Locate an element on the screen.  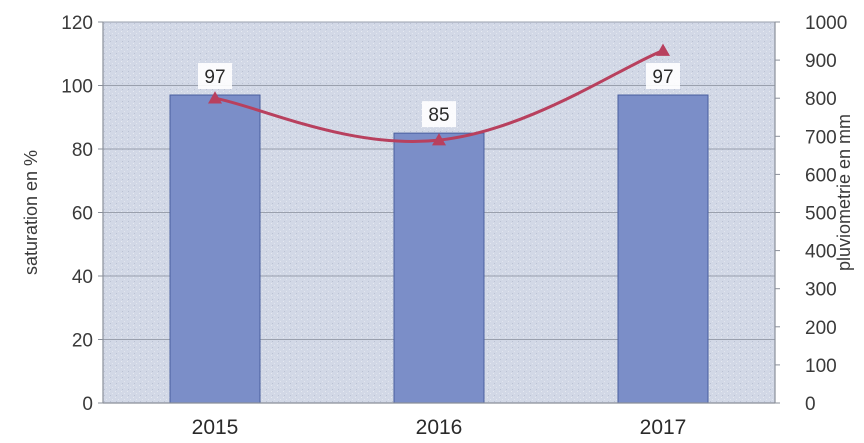
category-labels: 2015 2016 2017 is located at coordinates (439, 427).